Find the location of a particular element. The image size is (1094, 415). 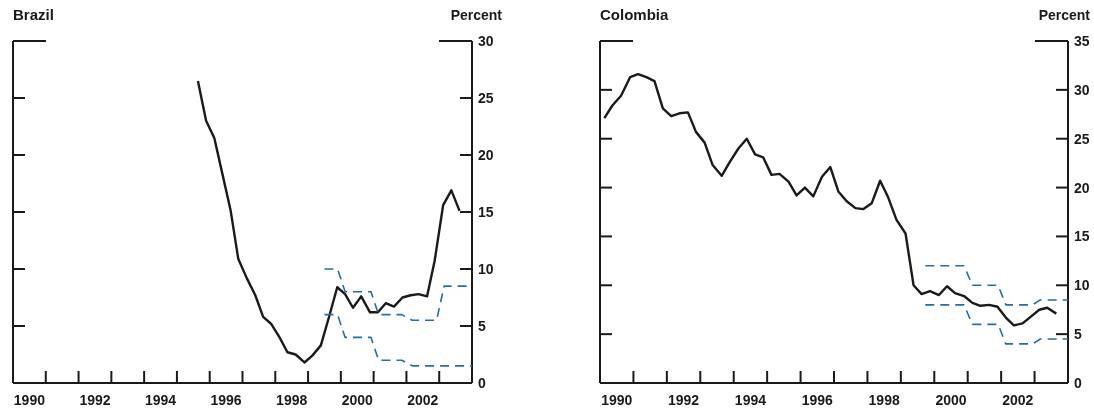

chart-title: Brazil is located at coordinates (33, 14).